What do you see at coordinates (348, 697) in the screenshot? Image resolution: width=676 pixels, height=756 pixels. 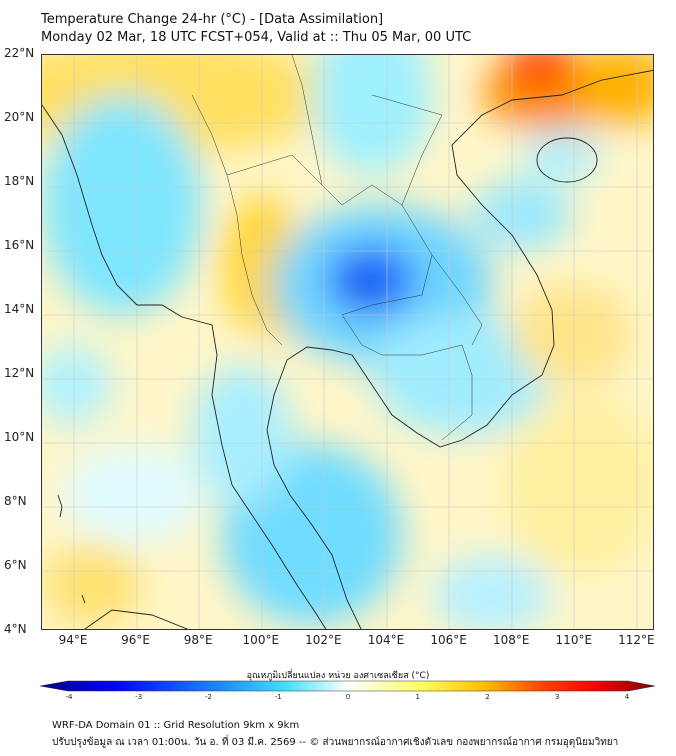 I see `colorbar-tick: 0` at bounding box center [348, 697].